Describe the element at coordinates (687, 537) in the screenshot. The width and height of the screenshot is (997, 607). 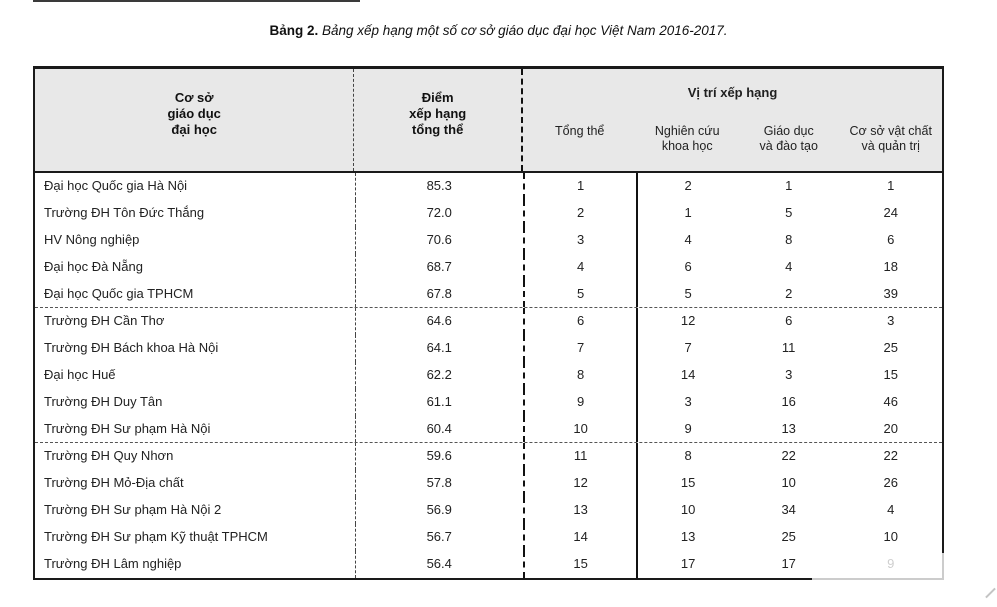
I see `rank-research: 13` at that location.